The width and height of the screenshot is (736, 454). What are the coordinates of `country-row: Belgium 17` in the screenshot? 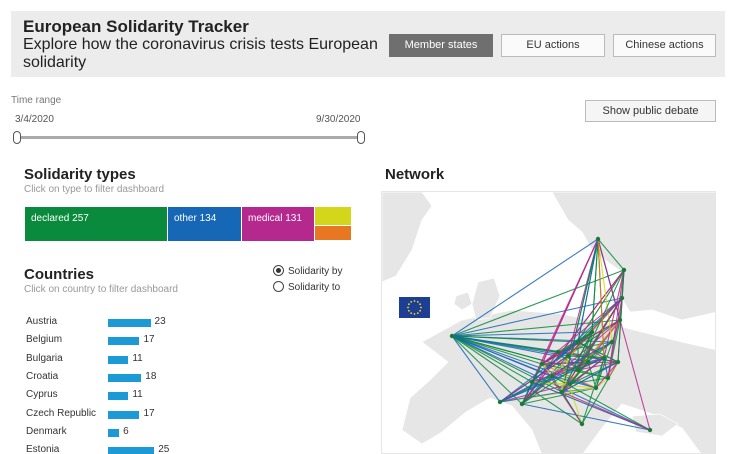 It's located at (111, 341).